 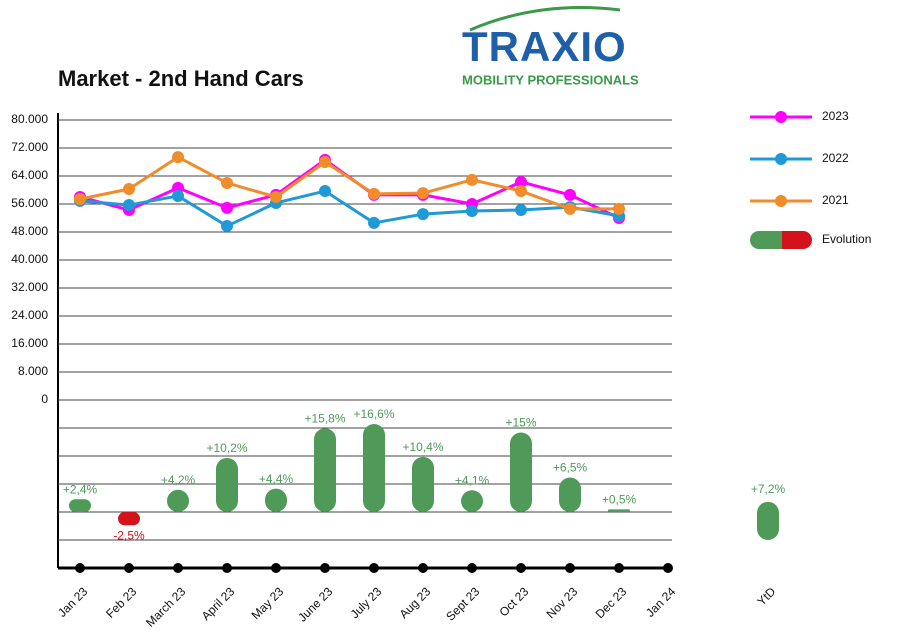 What do you see at coordinates (268, 603) in the screenshot?
I see `x-tick-label: May 23` at bounding box center [268, 603].